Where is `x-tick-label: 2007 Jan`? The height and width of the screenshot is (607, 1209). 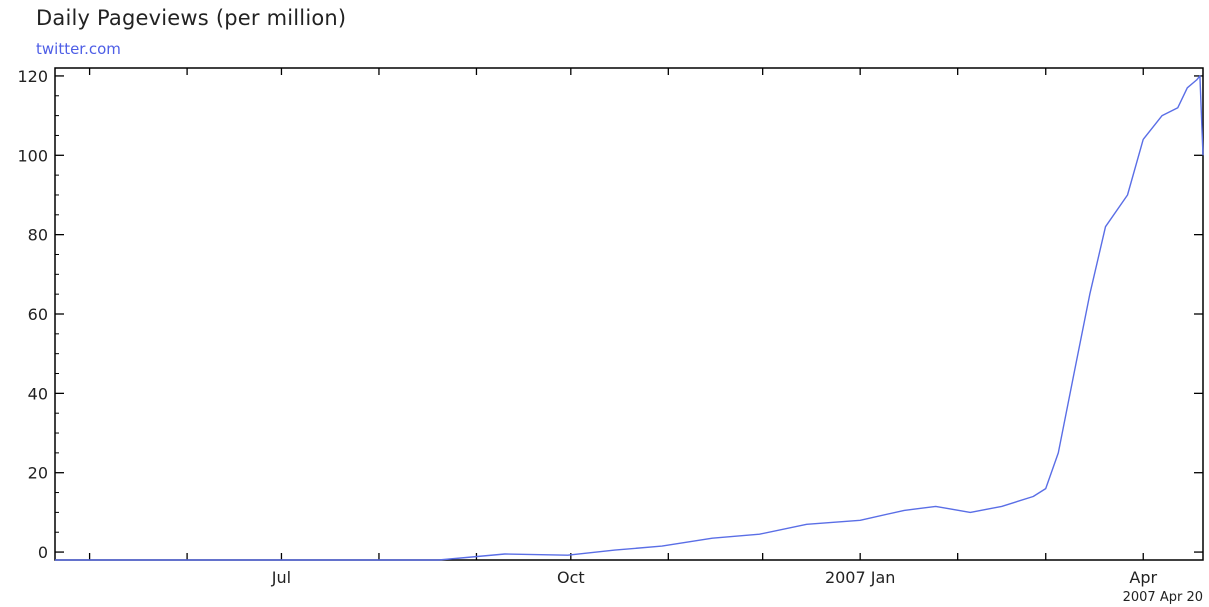 x-tick-label: 2007 Jan is located at coordinates (860, 577).